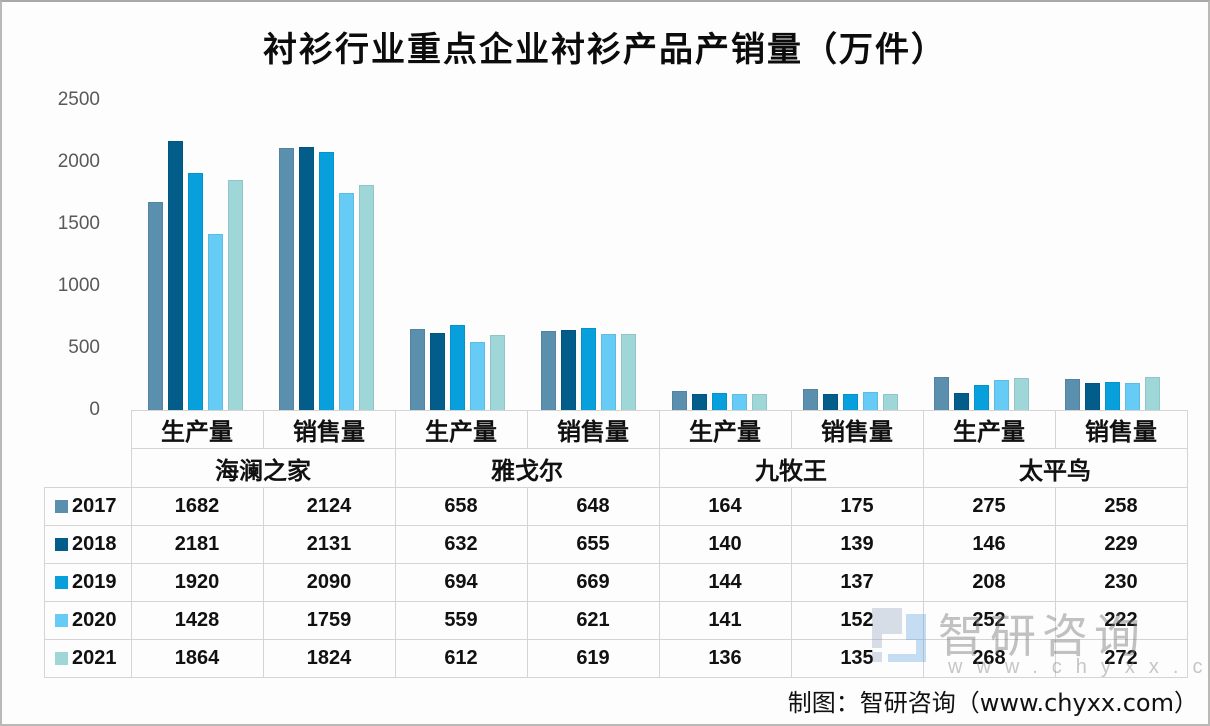 The image size is (1210, 726). What do you see at coordinates (197, 620) in the screenshot?
I see `table-cell: 1428` at bounding box center [197, 620].